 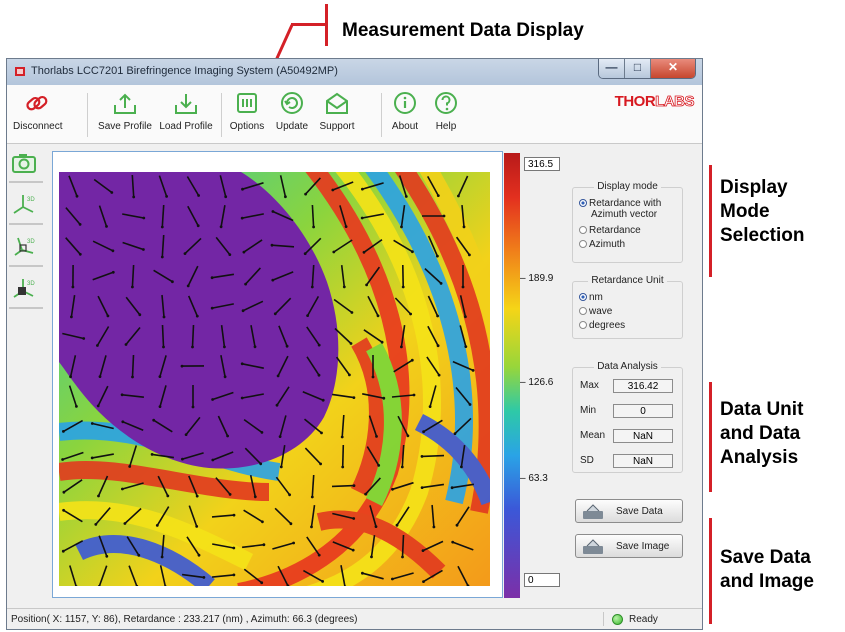 What do you see at coordinates (308, 24) in the screenshot?
I see `annotation-leader-top` at bounding box center [308, 24].